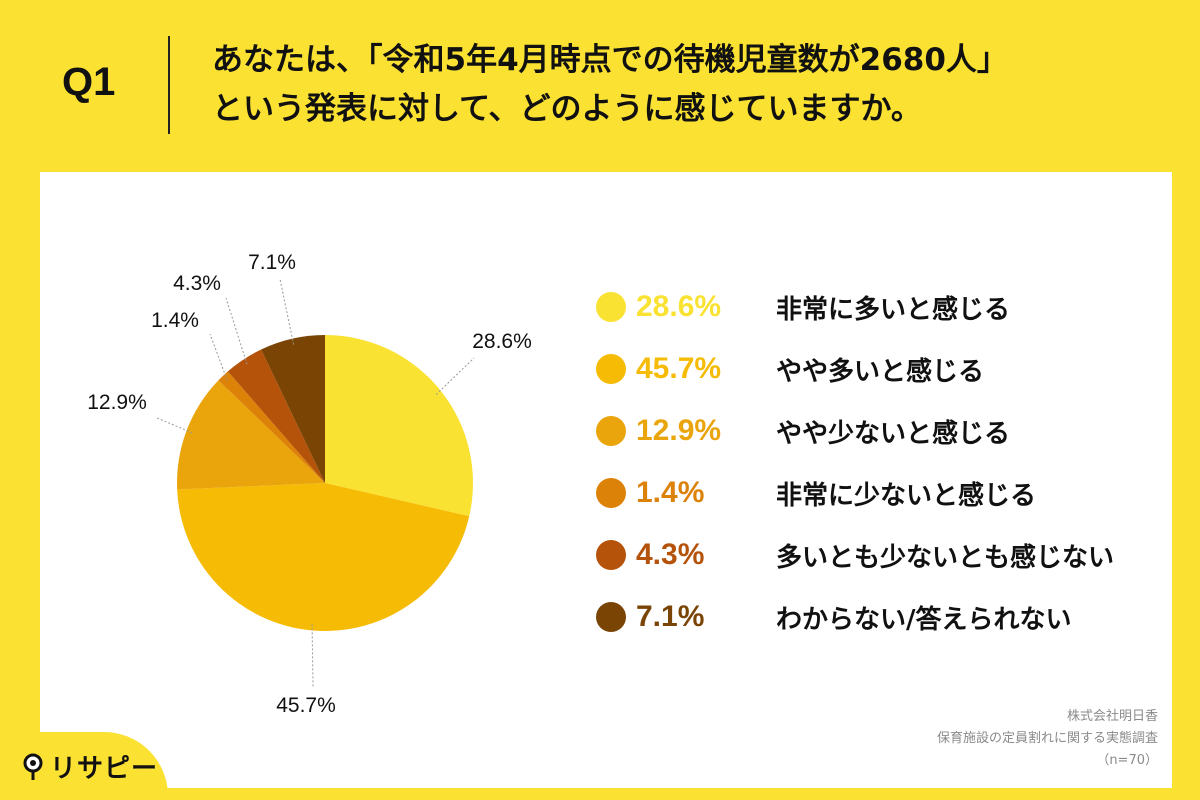 This screenshot has width=1200, height=800. I want to click on legend-item-3: 12.9% やや少ないと感じる, so click(876, 431).